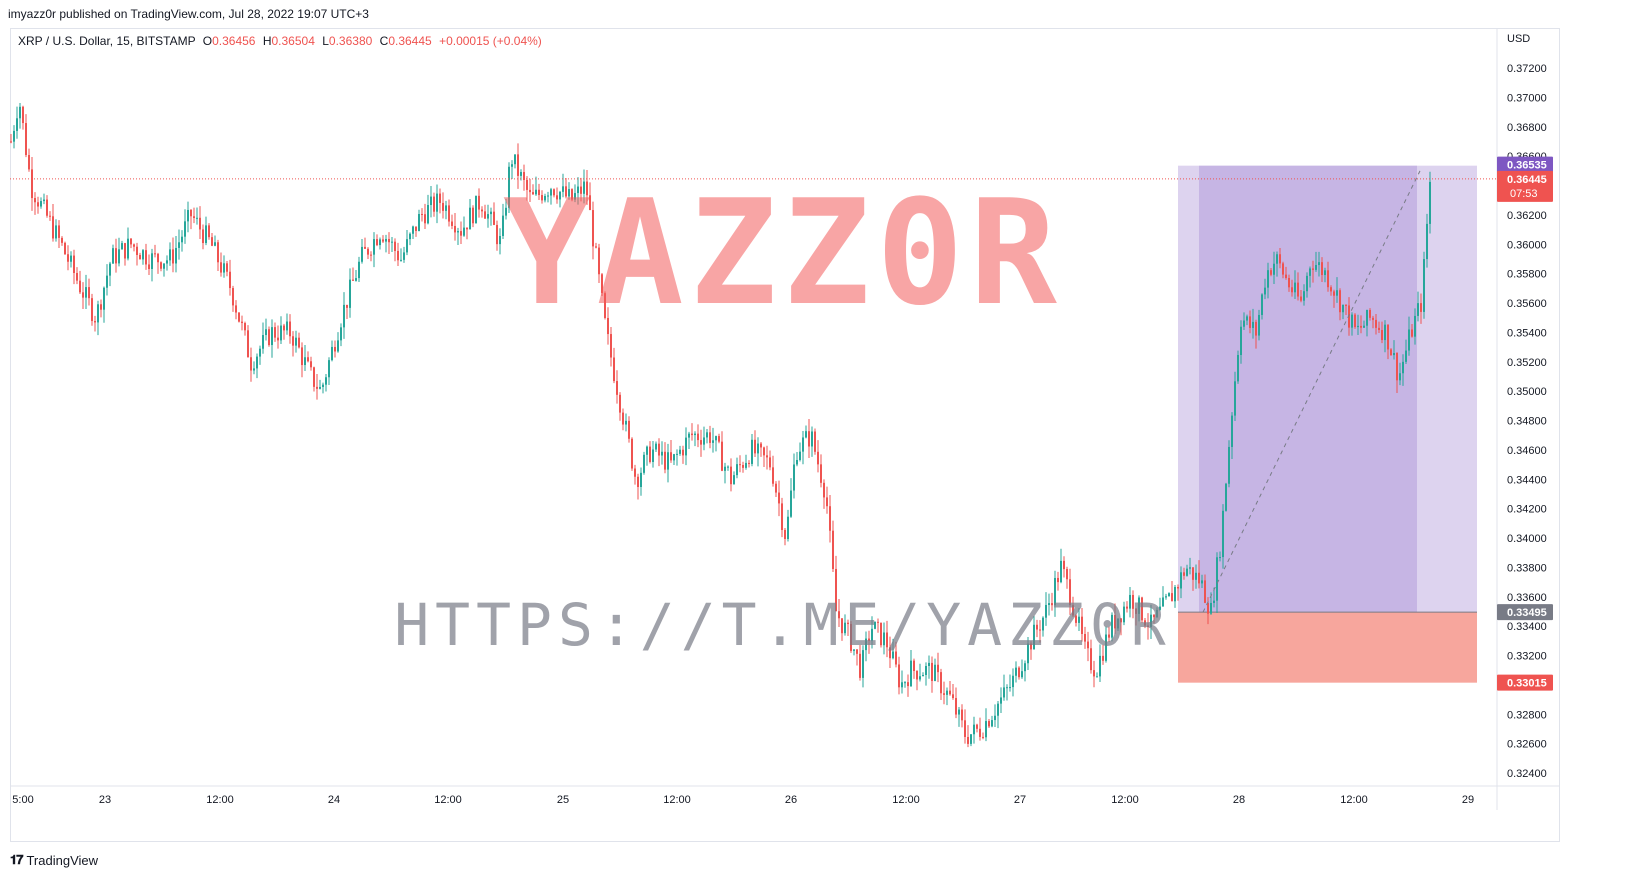 The image size is (1627, 878). What do you see at coordinates (105, 800) in the screenshot?
I see `time-tick-label: 23` at bounding box center [105, 800].